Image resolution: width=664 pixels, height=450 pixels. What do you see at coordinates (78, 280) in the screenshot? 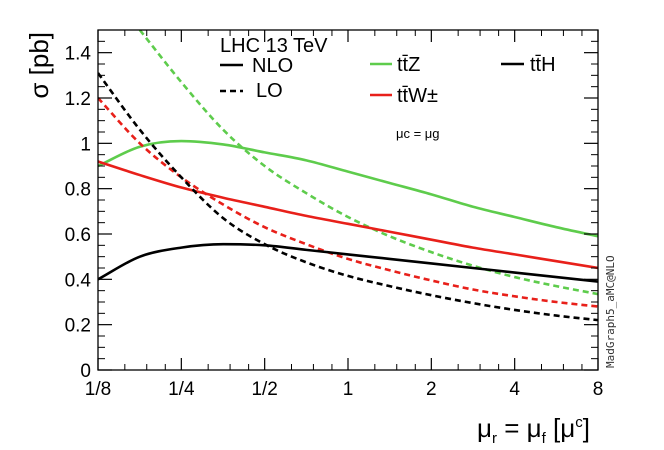
I see `y-tick-label: 0.4` at bounding box center [78, 280].